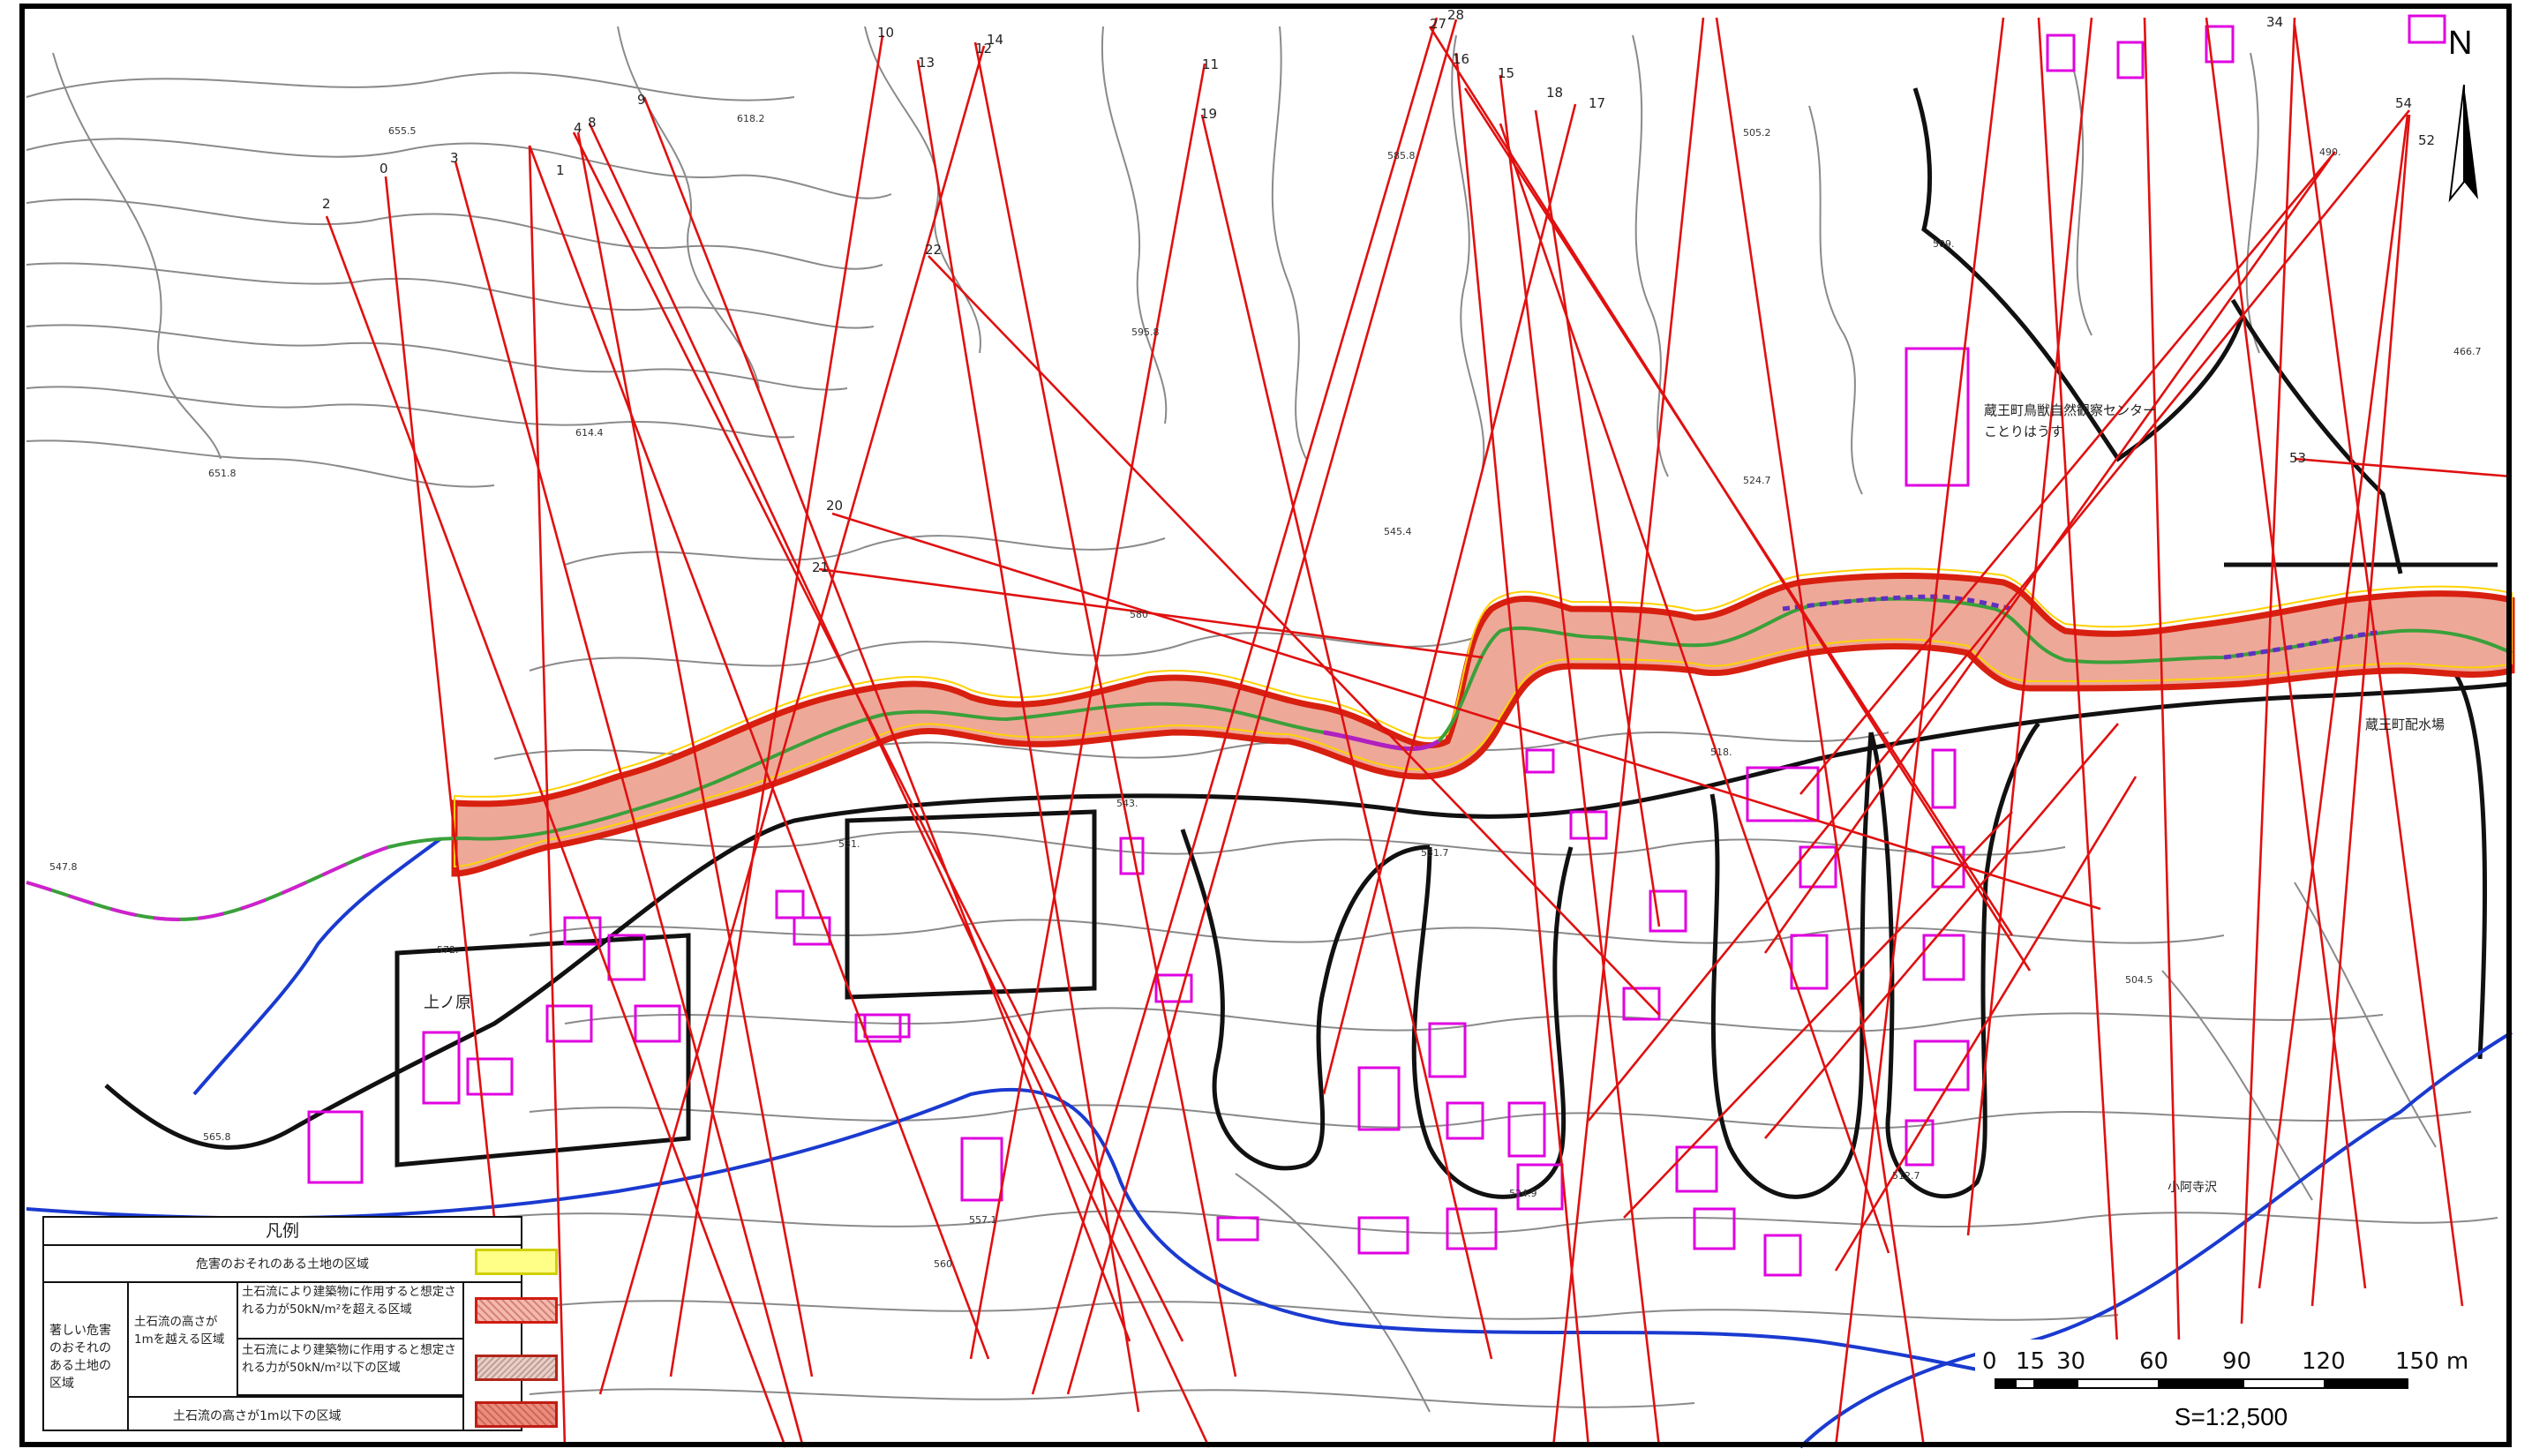 The height and width of the screenshot is (1456, 2532). I want to click on svg-text: 614.4, so click(590, 433).